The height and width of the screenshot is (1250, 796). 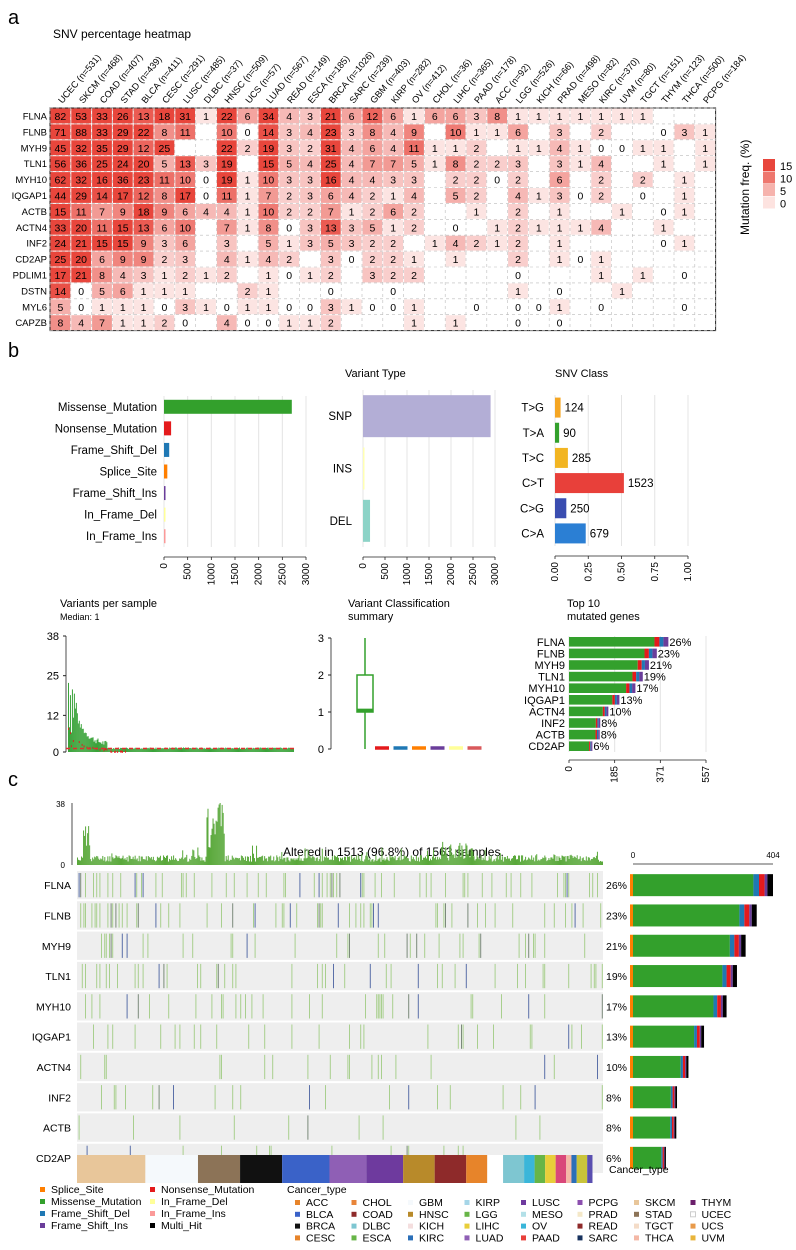 I want to click on vps-bar-segment, so click(x=93, y=747).